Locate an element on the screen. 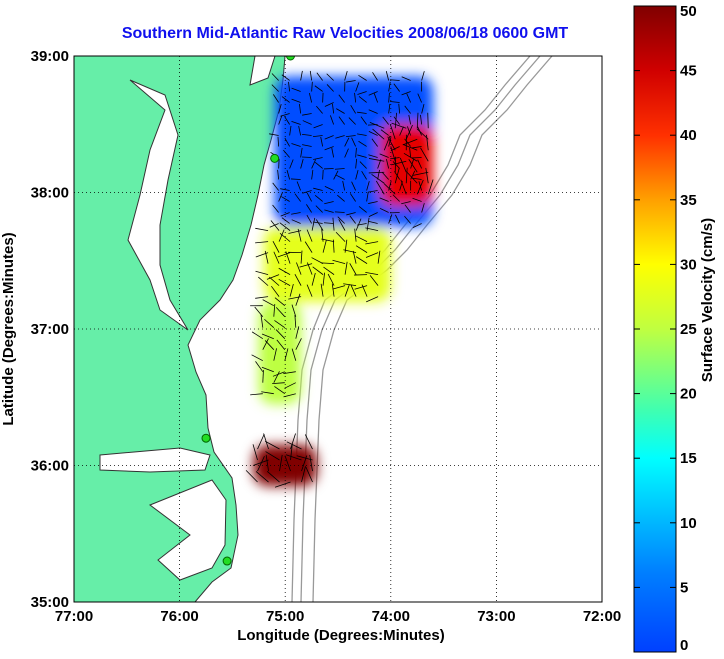  colorbar-tick-label: 50 is located at coordinates (688, 11).